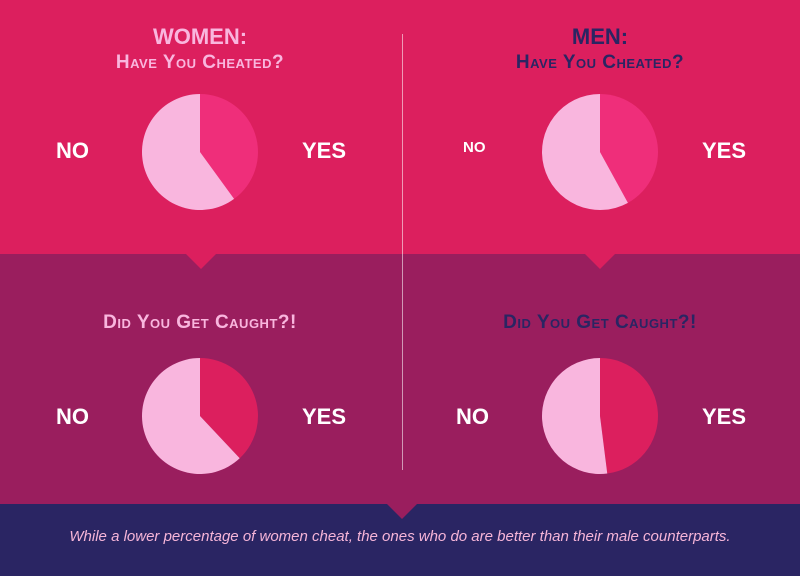  What do you see at coordinates (402, 252) in the screenshot?
I see `center-divider` at bounding box center [402, 252].